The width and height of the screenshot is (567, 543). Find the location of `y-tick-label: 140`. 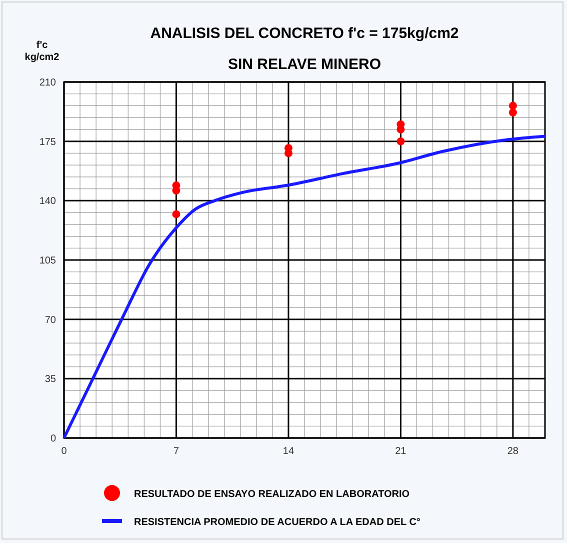

y-tick-label: 140 is located at coordinates (47, 202).